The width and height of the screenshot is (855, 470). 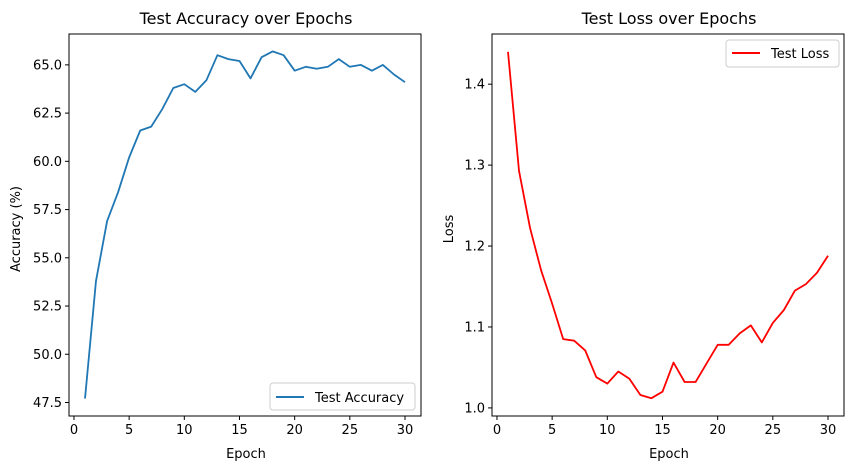 What do you see at coordinates (717, 430) in the screenshot?
I see `loss-x-tick-label: 20` at bounding box center [717, 430].